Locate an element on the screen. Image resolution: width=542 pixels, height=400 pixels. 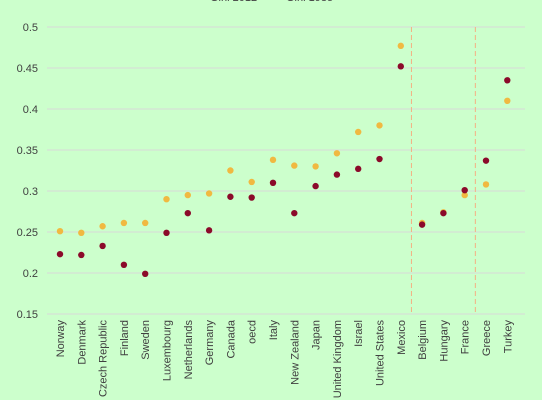
x-tick-label-hungary: Hungary is located at coordinates (444, 341).